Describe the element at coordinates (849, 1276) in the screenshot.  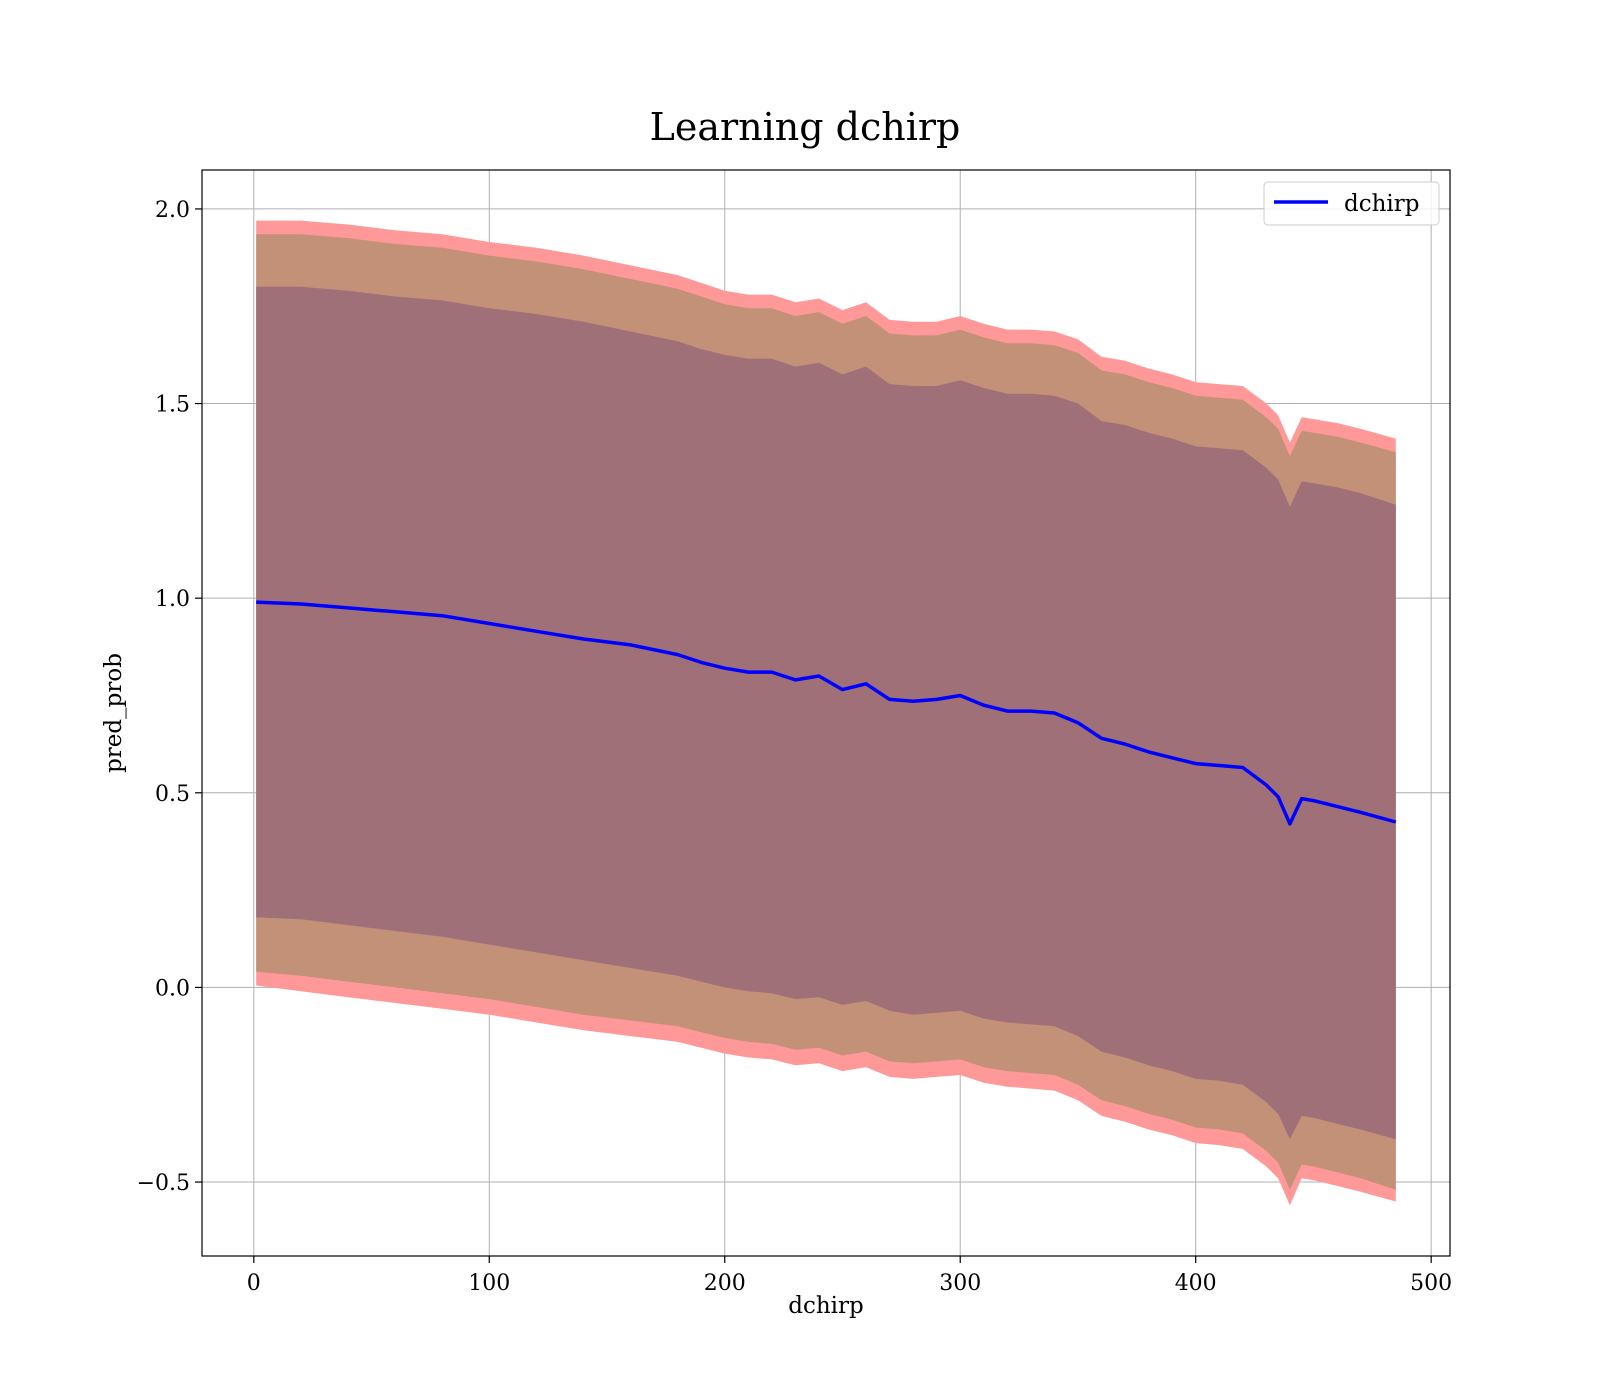
I see `x-axis-ticks: 0 100 200 300 400 500` at that location.